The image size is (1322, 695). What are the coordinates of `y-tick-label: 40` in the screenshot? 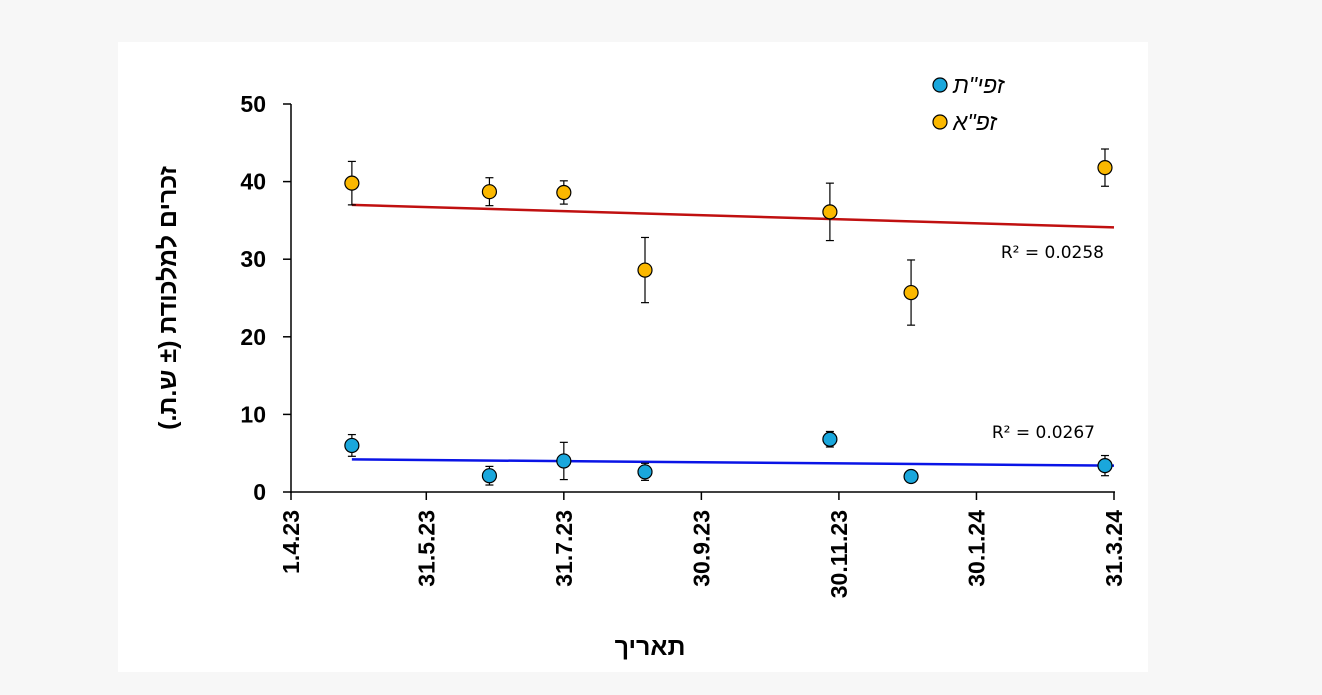 It's located at (253, 182).